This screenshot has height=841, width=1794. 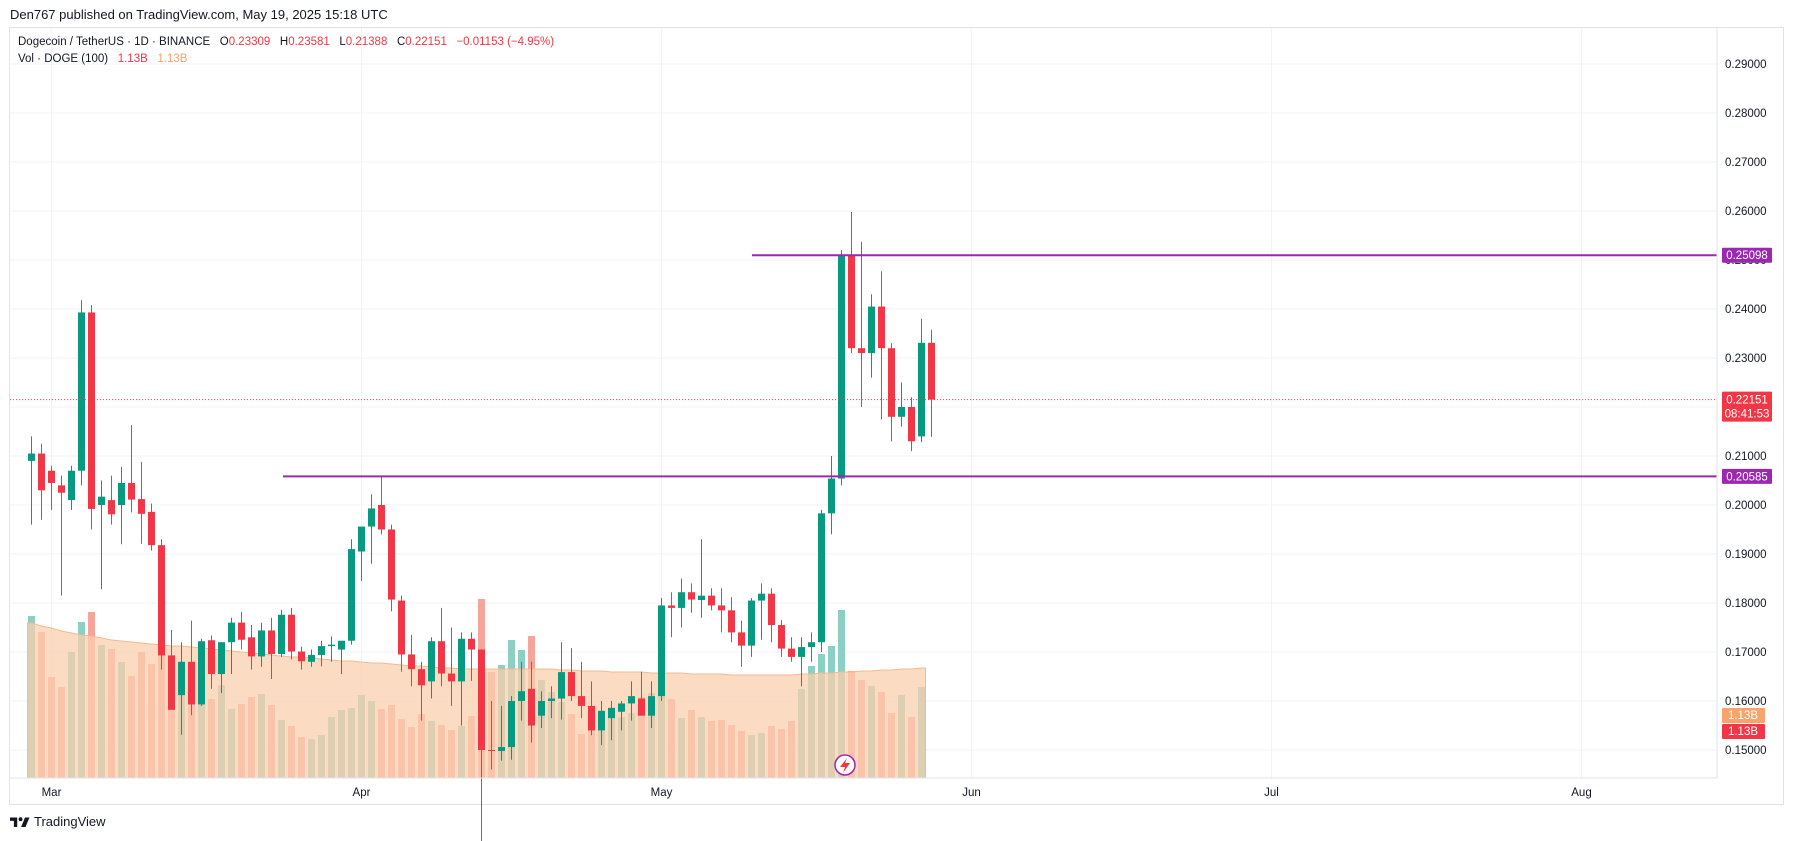 I want to click on level-low-label: 0.20585, so click(x=1747, y=476).